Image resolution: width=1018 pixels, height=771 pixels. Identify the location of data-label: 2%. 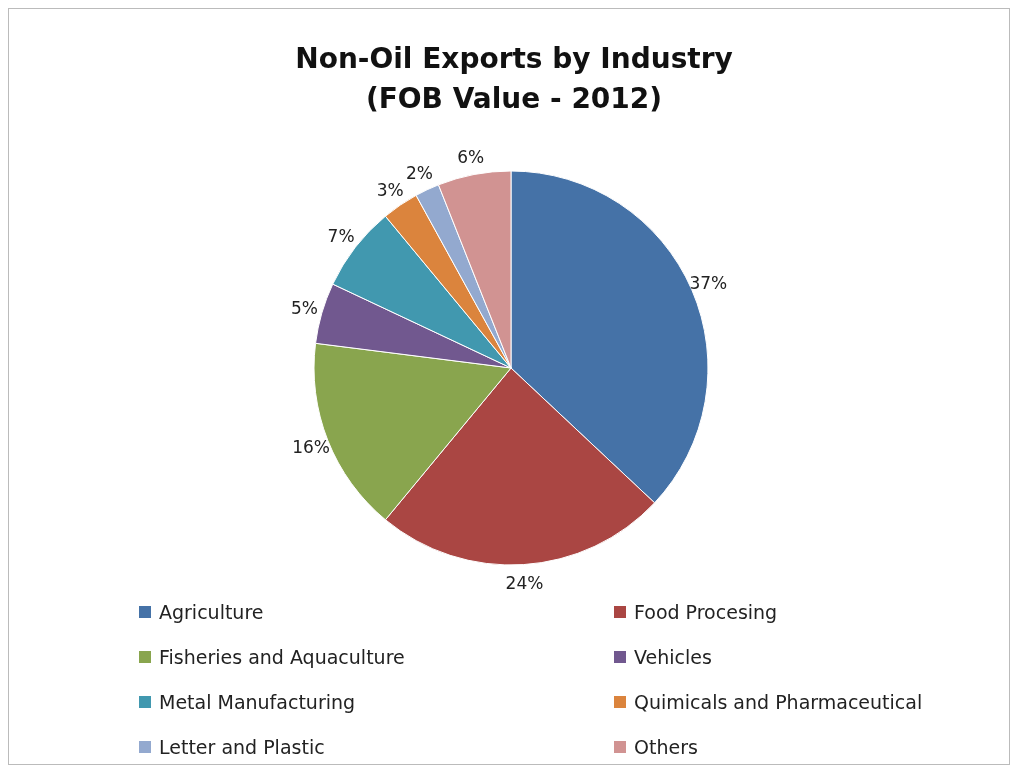
(419, 173).